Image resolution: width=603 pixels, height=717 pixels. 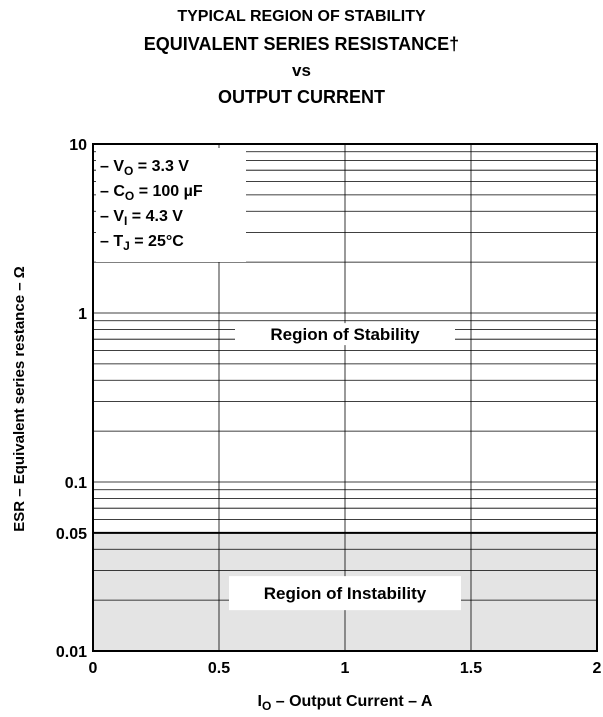 What do you see at coordinates (219, 668) in the screenshot?
I see `x-tick-label: 0.5` at bounding box center [219, 668].